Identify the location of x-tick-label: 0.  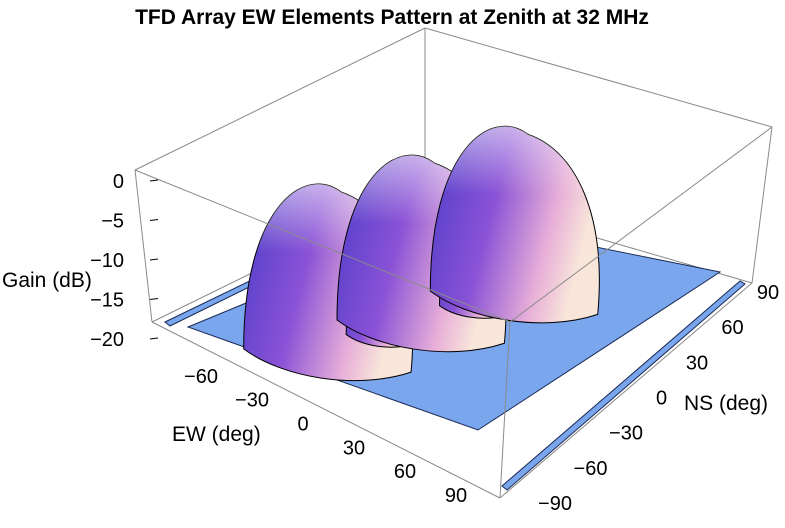
(302, 425).